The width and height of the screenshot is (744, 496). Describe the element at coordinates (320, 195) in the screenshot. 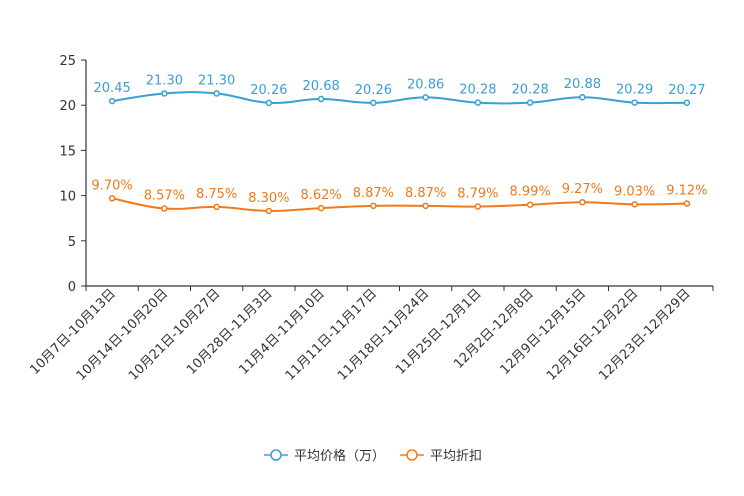

I see `data-label: 8.62%` at that location.